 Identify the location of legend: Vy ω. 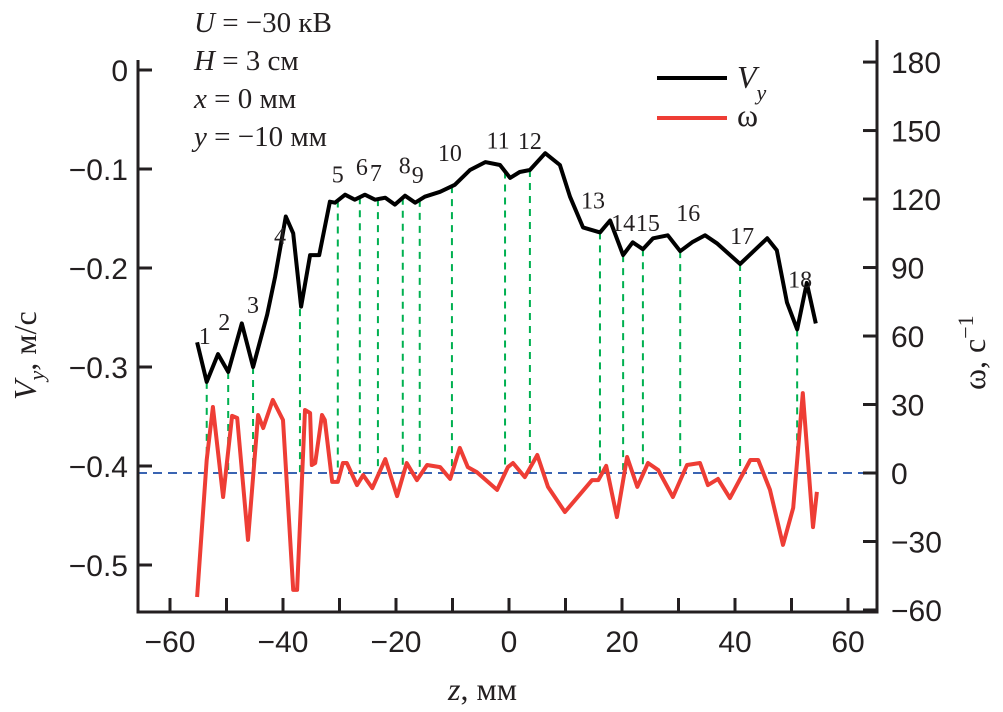
(712, 96).